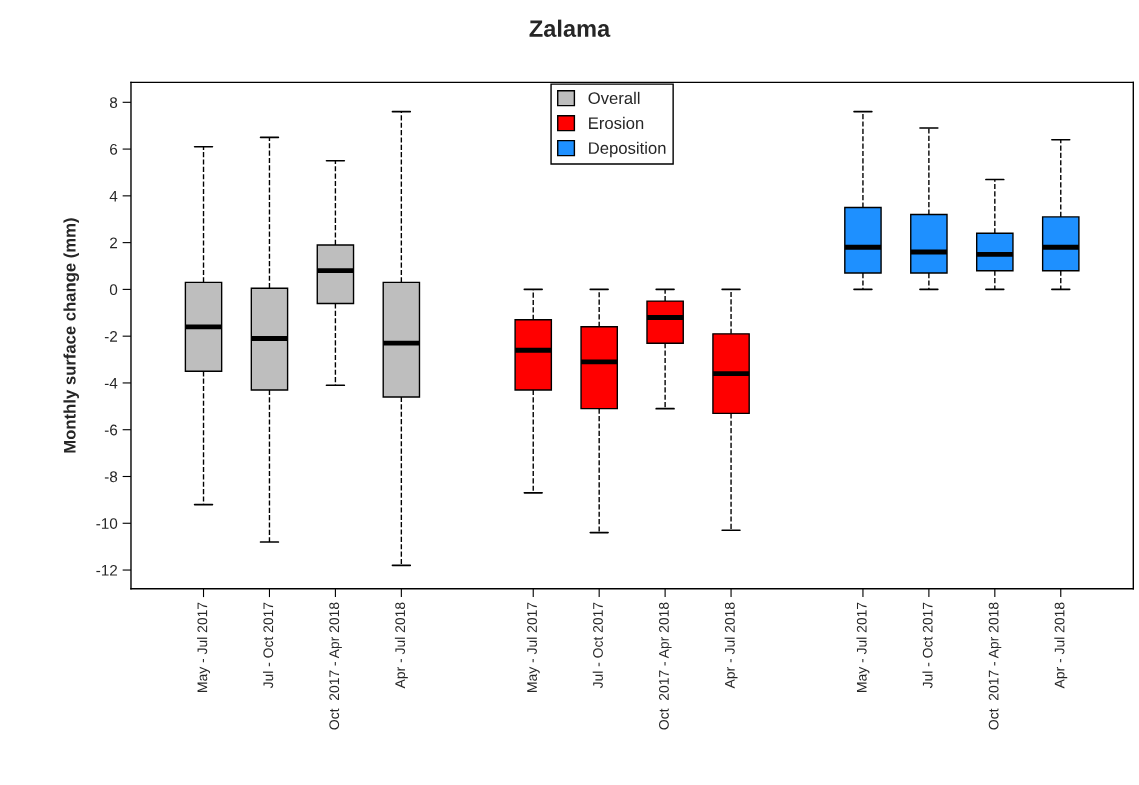 This screenshot has width=1139, height=785. I want to click on legend-label: Erosion, so click(616, 123).